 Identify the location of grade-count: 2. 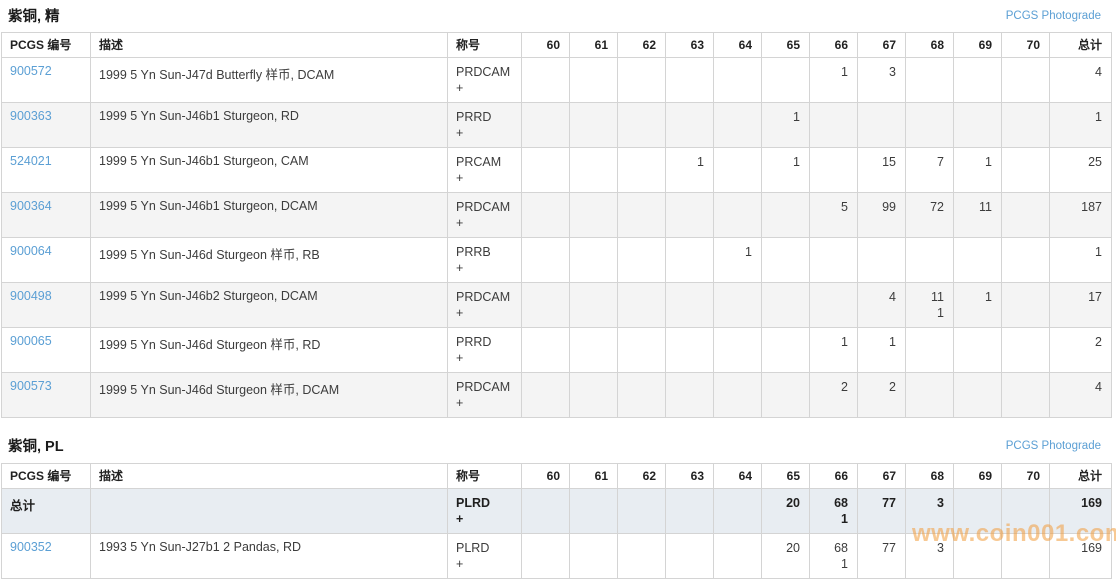
(844, 387).